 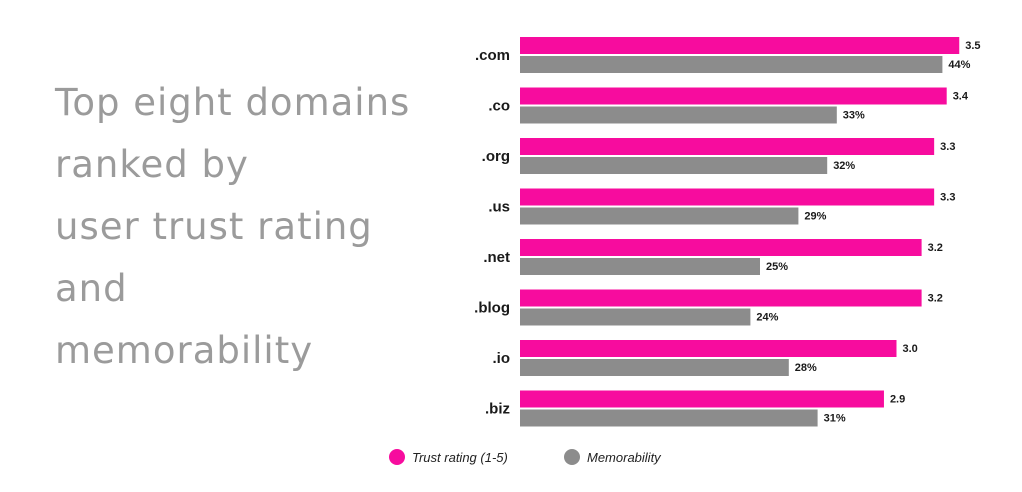 I want to click on legend-swatch-memorability, so click(x=572, y=457).